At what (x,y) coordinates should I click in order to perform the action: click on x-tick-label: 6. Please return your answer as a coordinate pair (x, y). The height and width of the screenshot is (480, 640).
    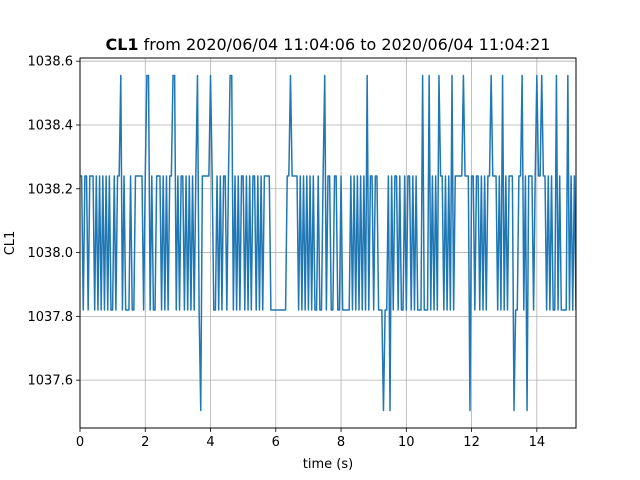
    Looking at the image, I should click on (276, 442).